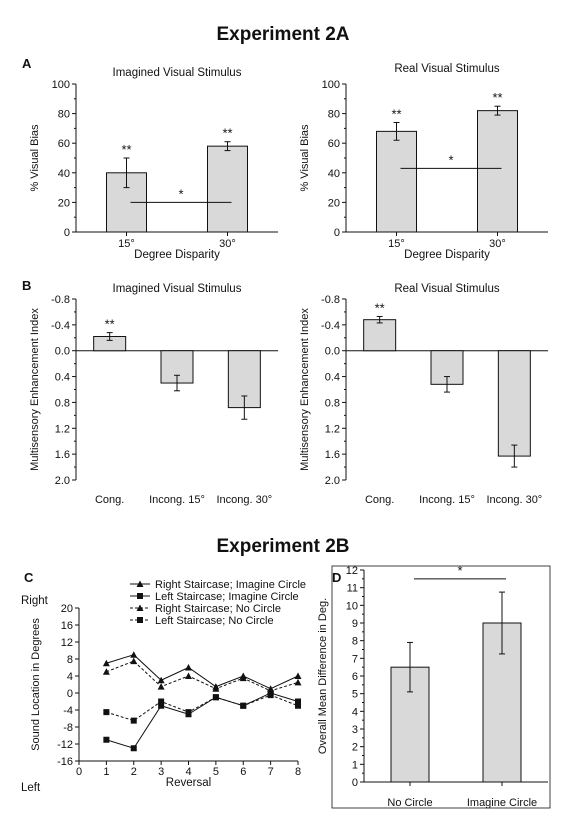  Describe the element at coordinates (68, 728) in the screenshot. I see `y-tick-label: -8` at that location.